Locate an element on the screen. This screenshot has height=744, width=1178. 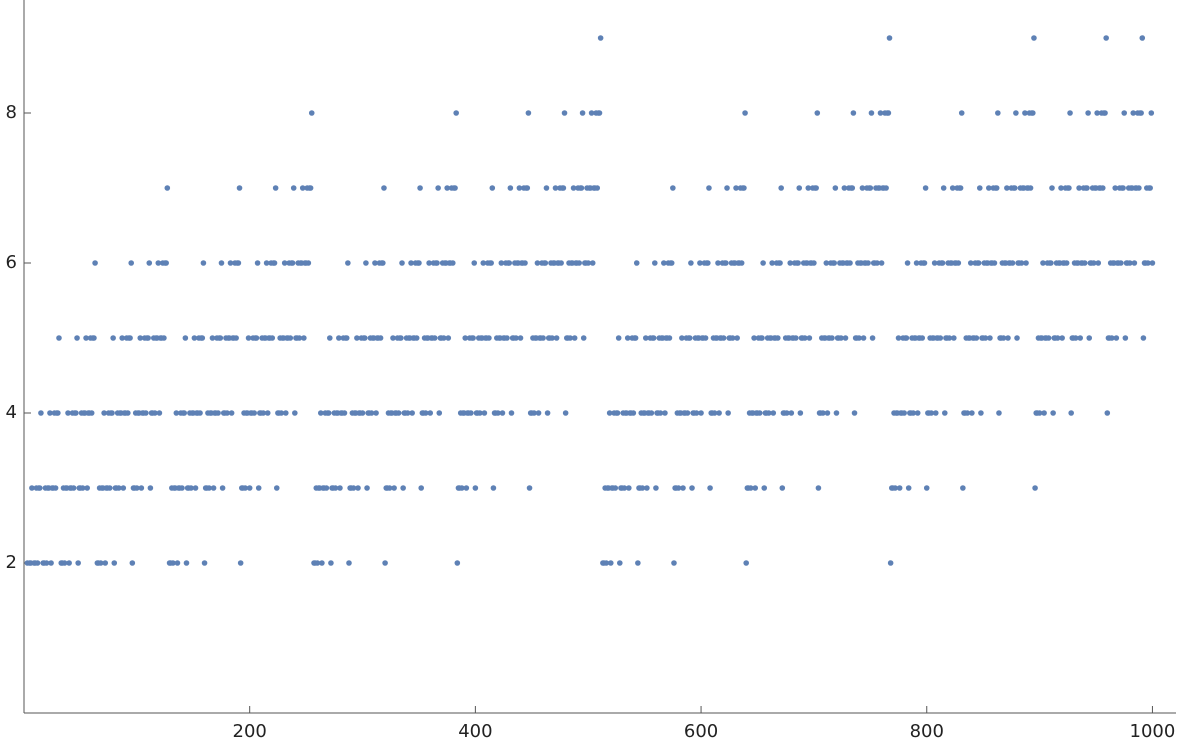
x-tick-label: 600 is located at coordinates (701, 731).